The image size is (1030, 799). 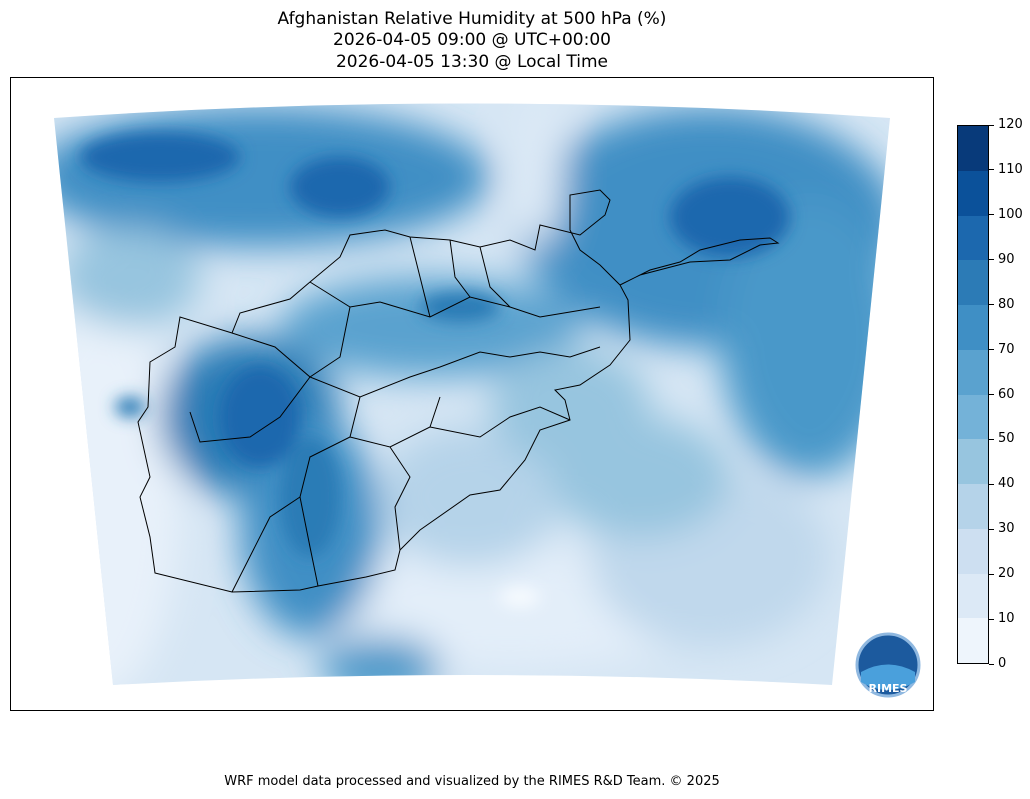 I want to click on colorbar-tick: 40, so click(x=1002, y=484).